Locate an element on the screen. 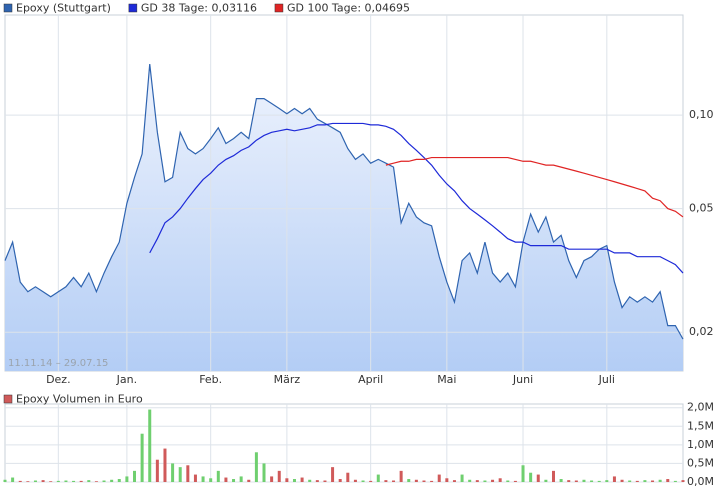 The height and width of the screenshot is (496, 726). y-tick-label: 0,10 is located at coordinates (701, 114).